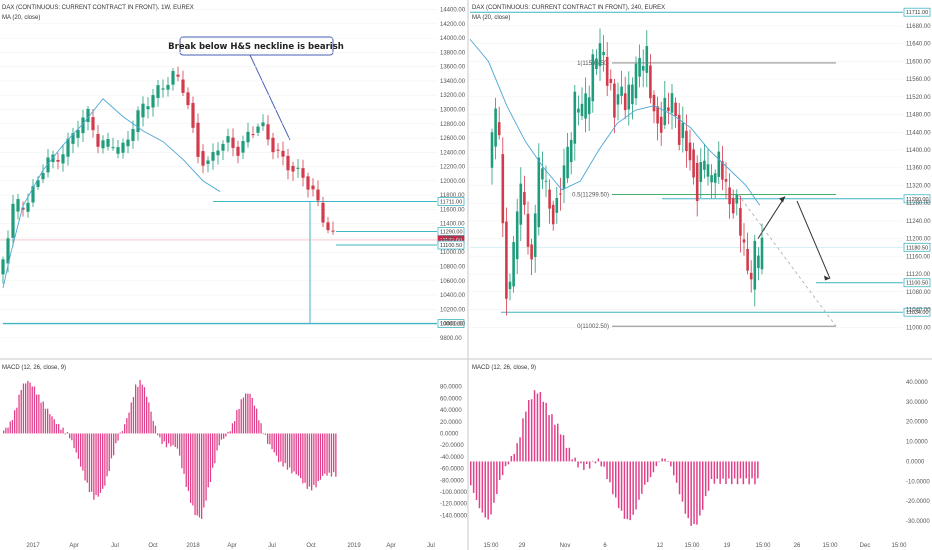 The image size is (932, 550). I want to click on h4-x-tick-label: 29, so click(522, 546).